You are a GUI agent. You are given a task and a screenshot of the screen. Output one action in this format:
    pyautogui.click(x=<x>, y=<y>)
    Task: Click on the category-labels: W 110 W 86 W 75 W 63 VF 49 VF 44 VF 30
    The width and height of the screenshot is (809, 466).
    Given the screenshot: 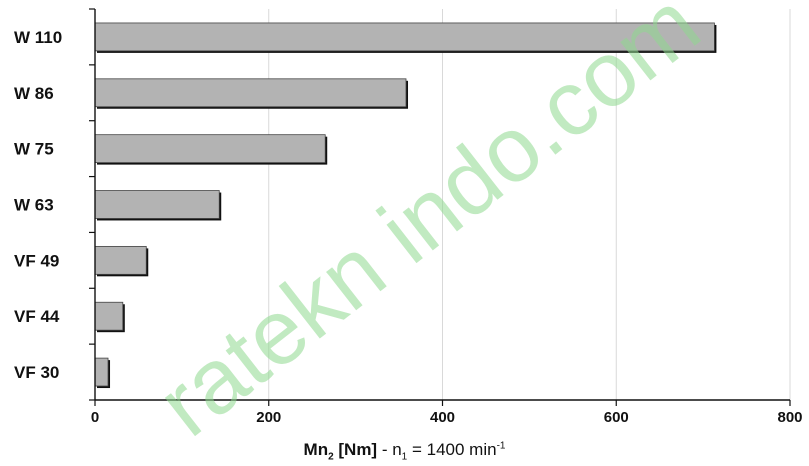 What is the action you would take?
    pyautogui.click(x=38, y=205)
    